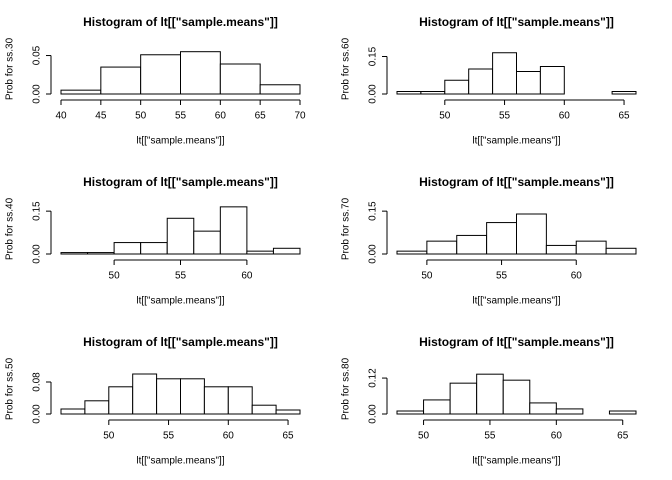 This screenshot has height=480, width=672. What do you see at coordinates (37, 55) in the screenshot?
I see `y-tick-label: 0.05` at bounding box center [37, 55].